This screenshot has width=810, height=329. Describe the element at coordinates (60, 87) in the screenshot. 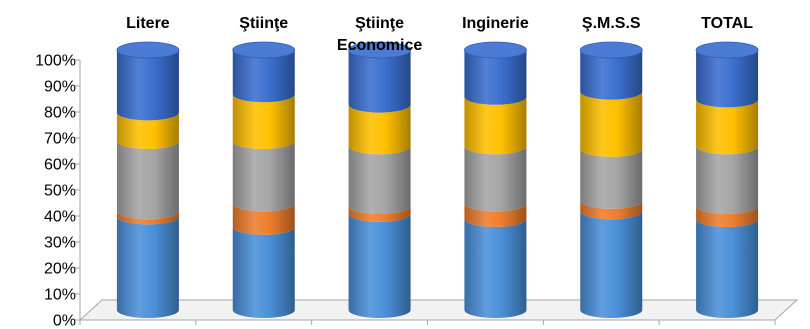

I see `y-tick-label: 90%` at that location.